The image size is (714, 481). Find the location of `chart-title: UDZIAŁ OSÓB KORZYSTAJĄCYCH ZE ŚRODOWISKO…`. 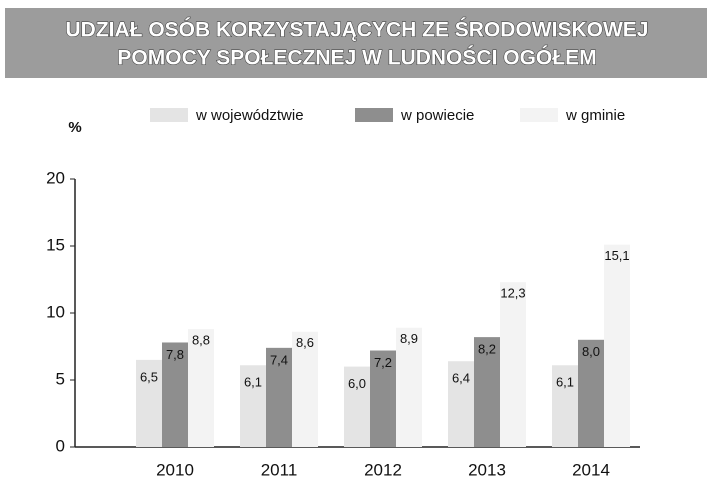

chart-title: UDZIAŁ OSÓB KORZYSTAJĄCYCH ZE ŚRODOWISKO… is located at coordinates (357, 30).